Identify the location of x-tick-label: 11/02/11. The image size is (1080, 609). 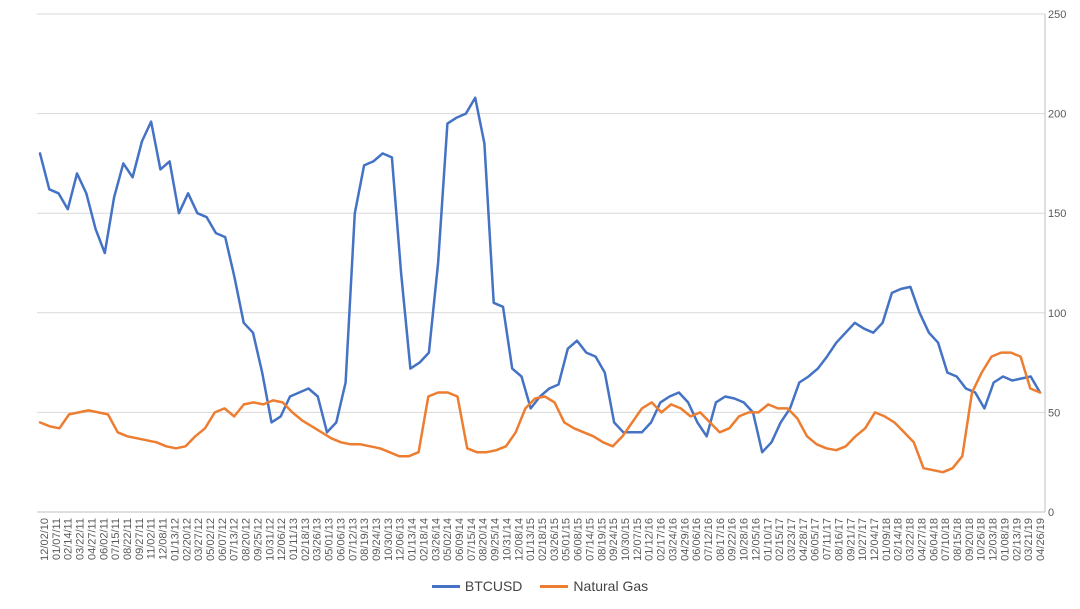
(152, 538).